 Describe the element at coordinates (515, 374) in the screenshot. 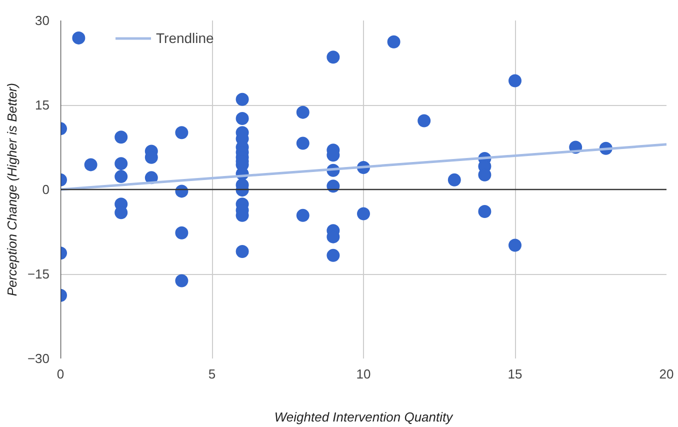

I see `x-tick-label: 15` at that location.